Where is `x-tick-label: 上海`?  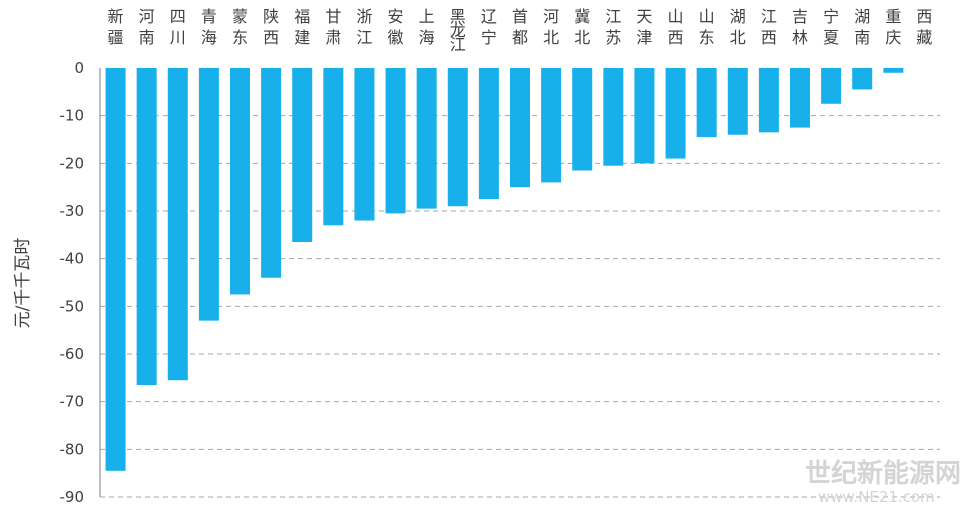
x-tick-label: 上海 is located at coordinates (427, 27).